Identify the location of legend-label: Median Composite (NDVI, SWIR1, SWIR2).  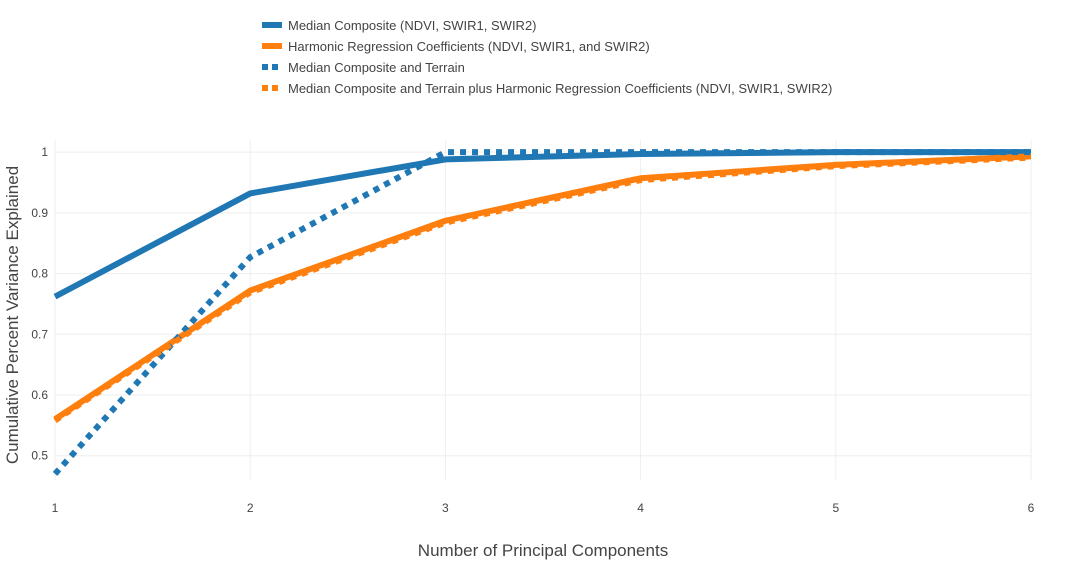
(412, 25).